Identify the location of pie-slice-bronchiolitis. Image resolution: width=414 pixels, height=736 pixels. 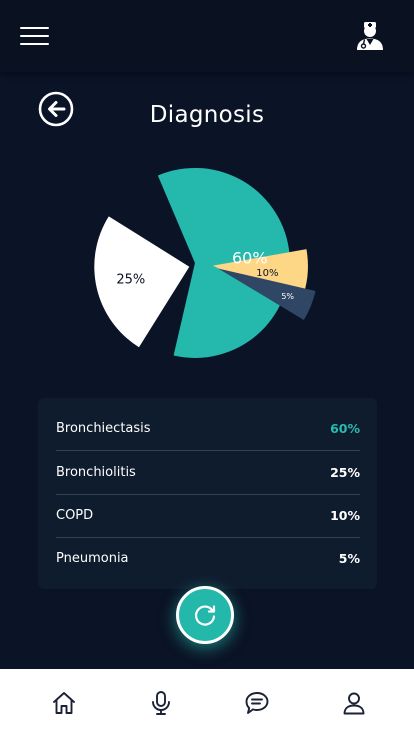
(142, 282).